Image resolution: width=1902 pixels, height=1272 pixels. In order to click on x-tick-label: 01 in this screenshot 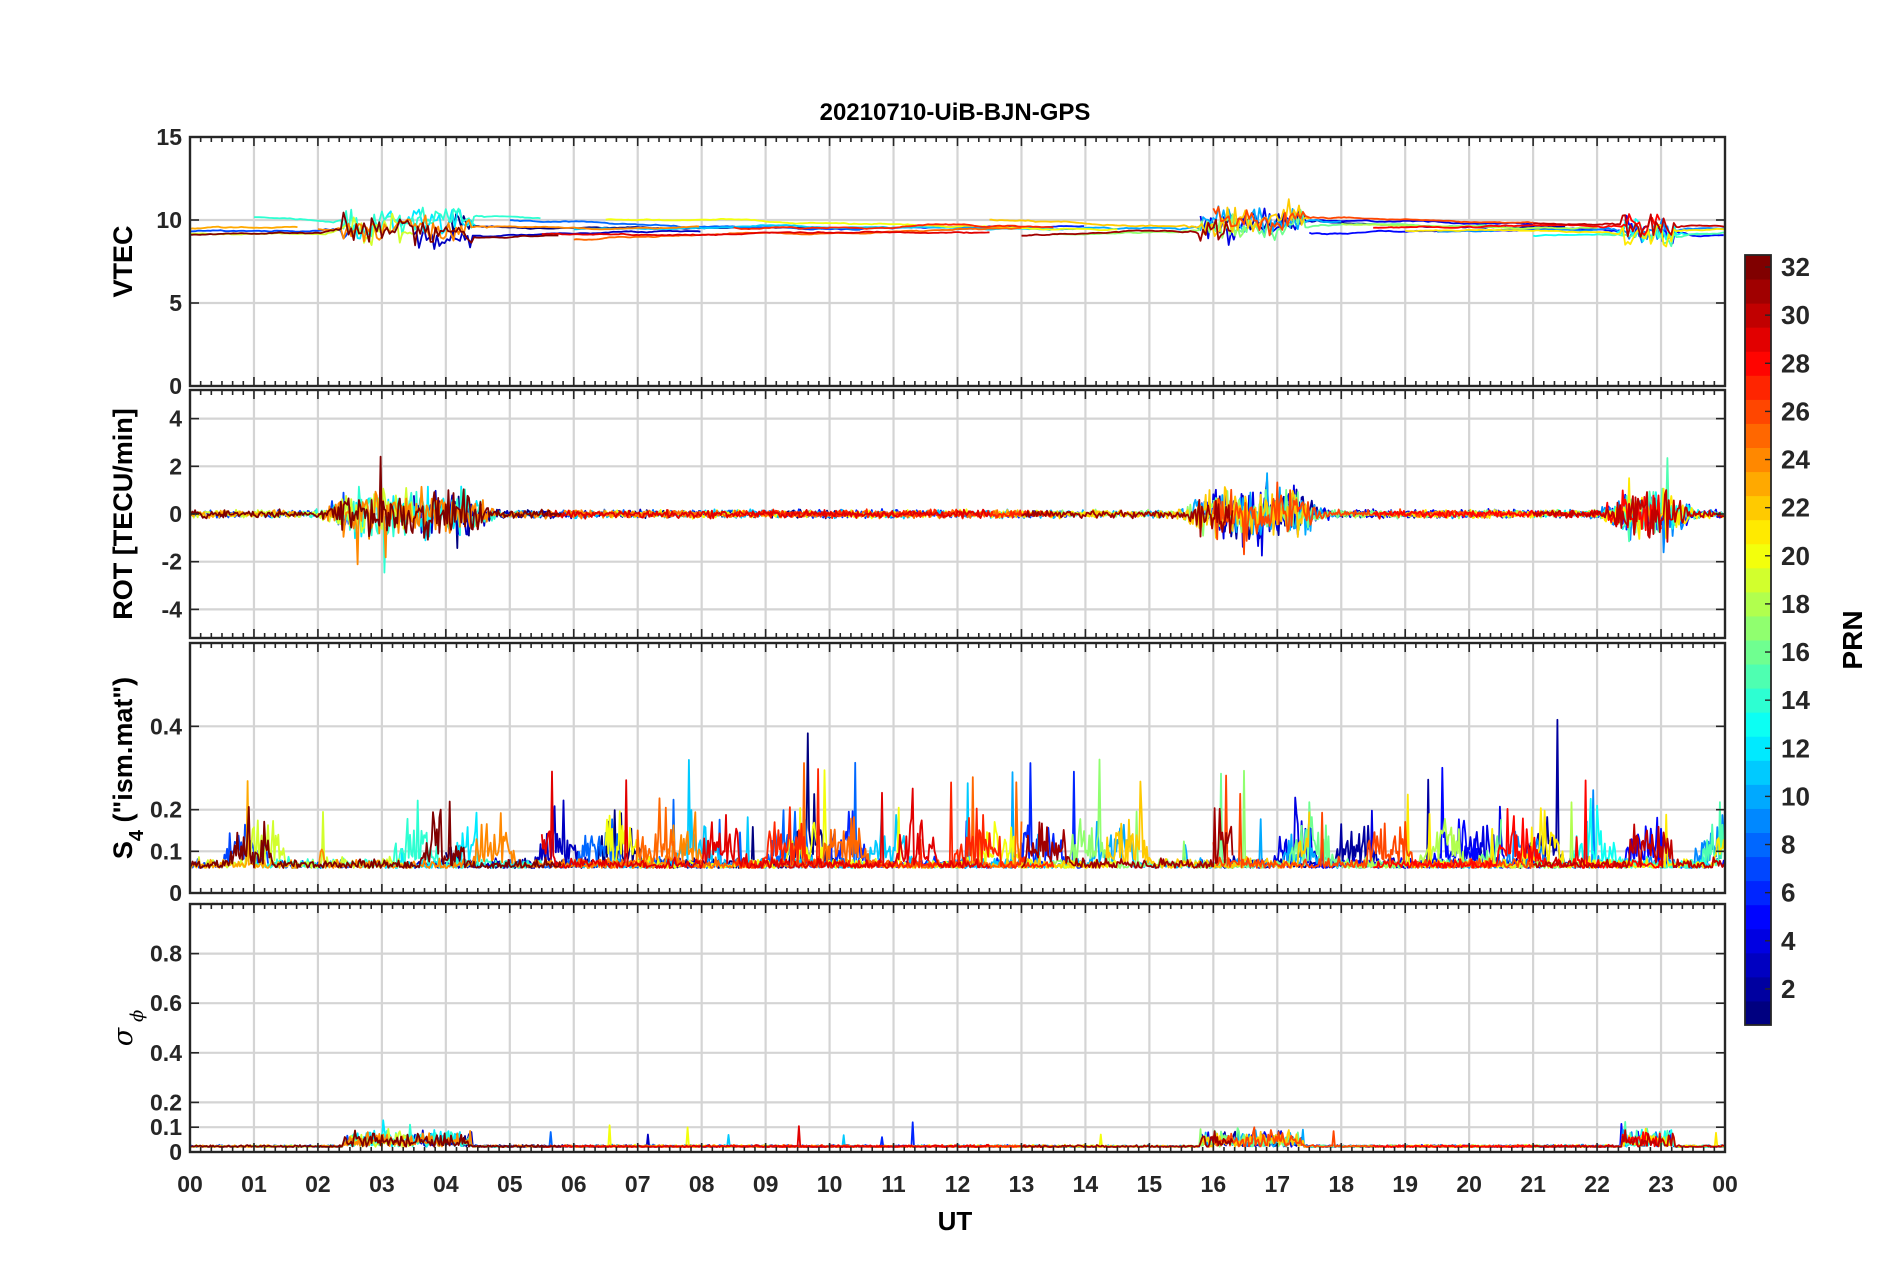, I will do `click(254, 1184)`.